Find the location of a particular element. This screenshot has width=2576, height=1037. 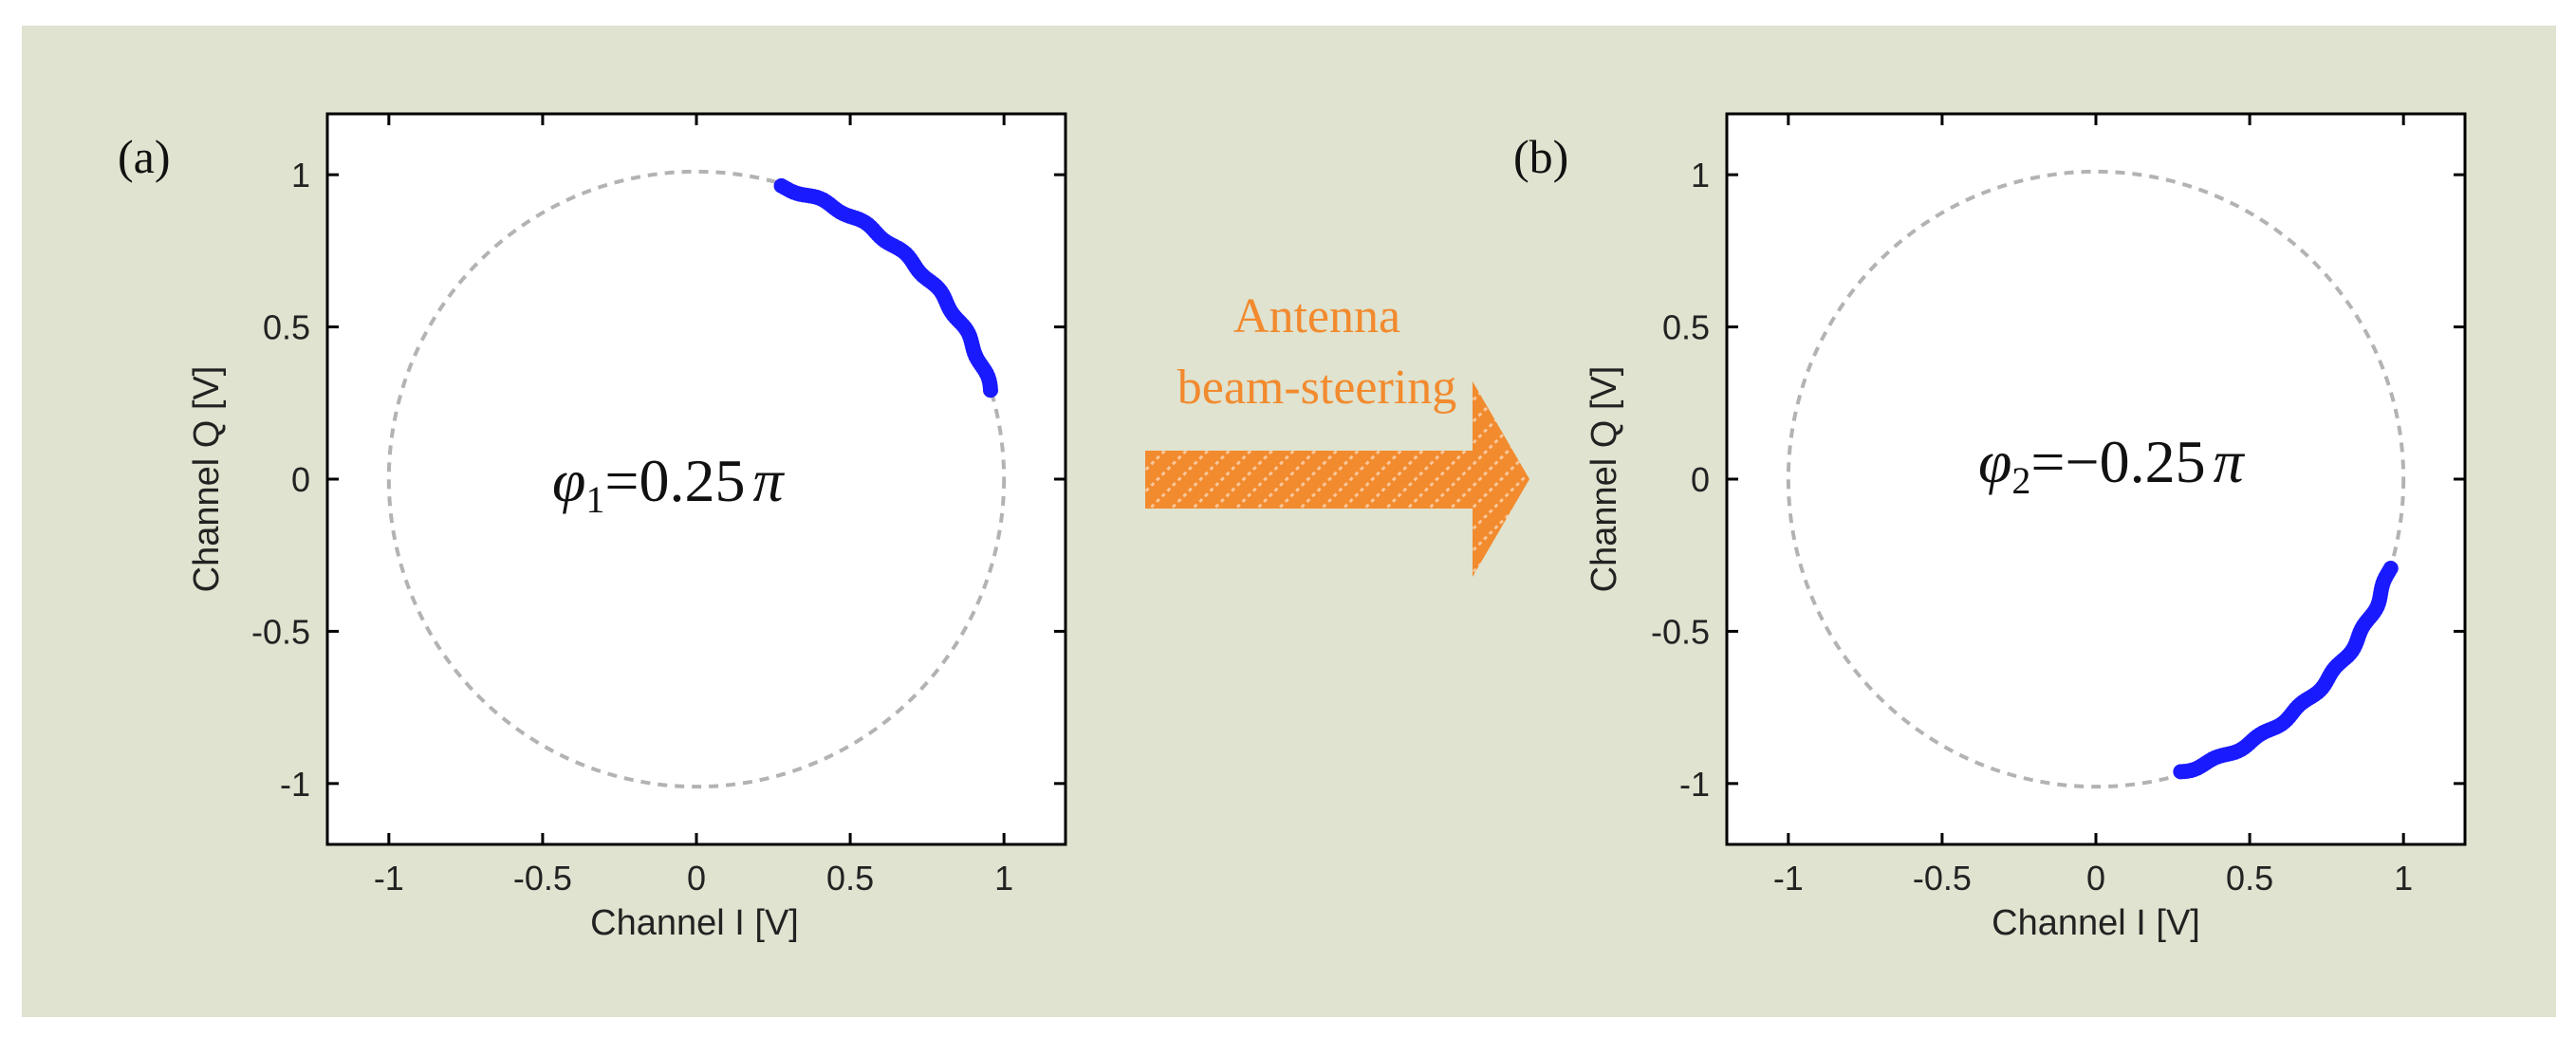

panel-b-ytick-label: -0.5 is located at coordinates (1680, 631).